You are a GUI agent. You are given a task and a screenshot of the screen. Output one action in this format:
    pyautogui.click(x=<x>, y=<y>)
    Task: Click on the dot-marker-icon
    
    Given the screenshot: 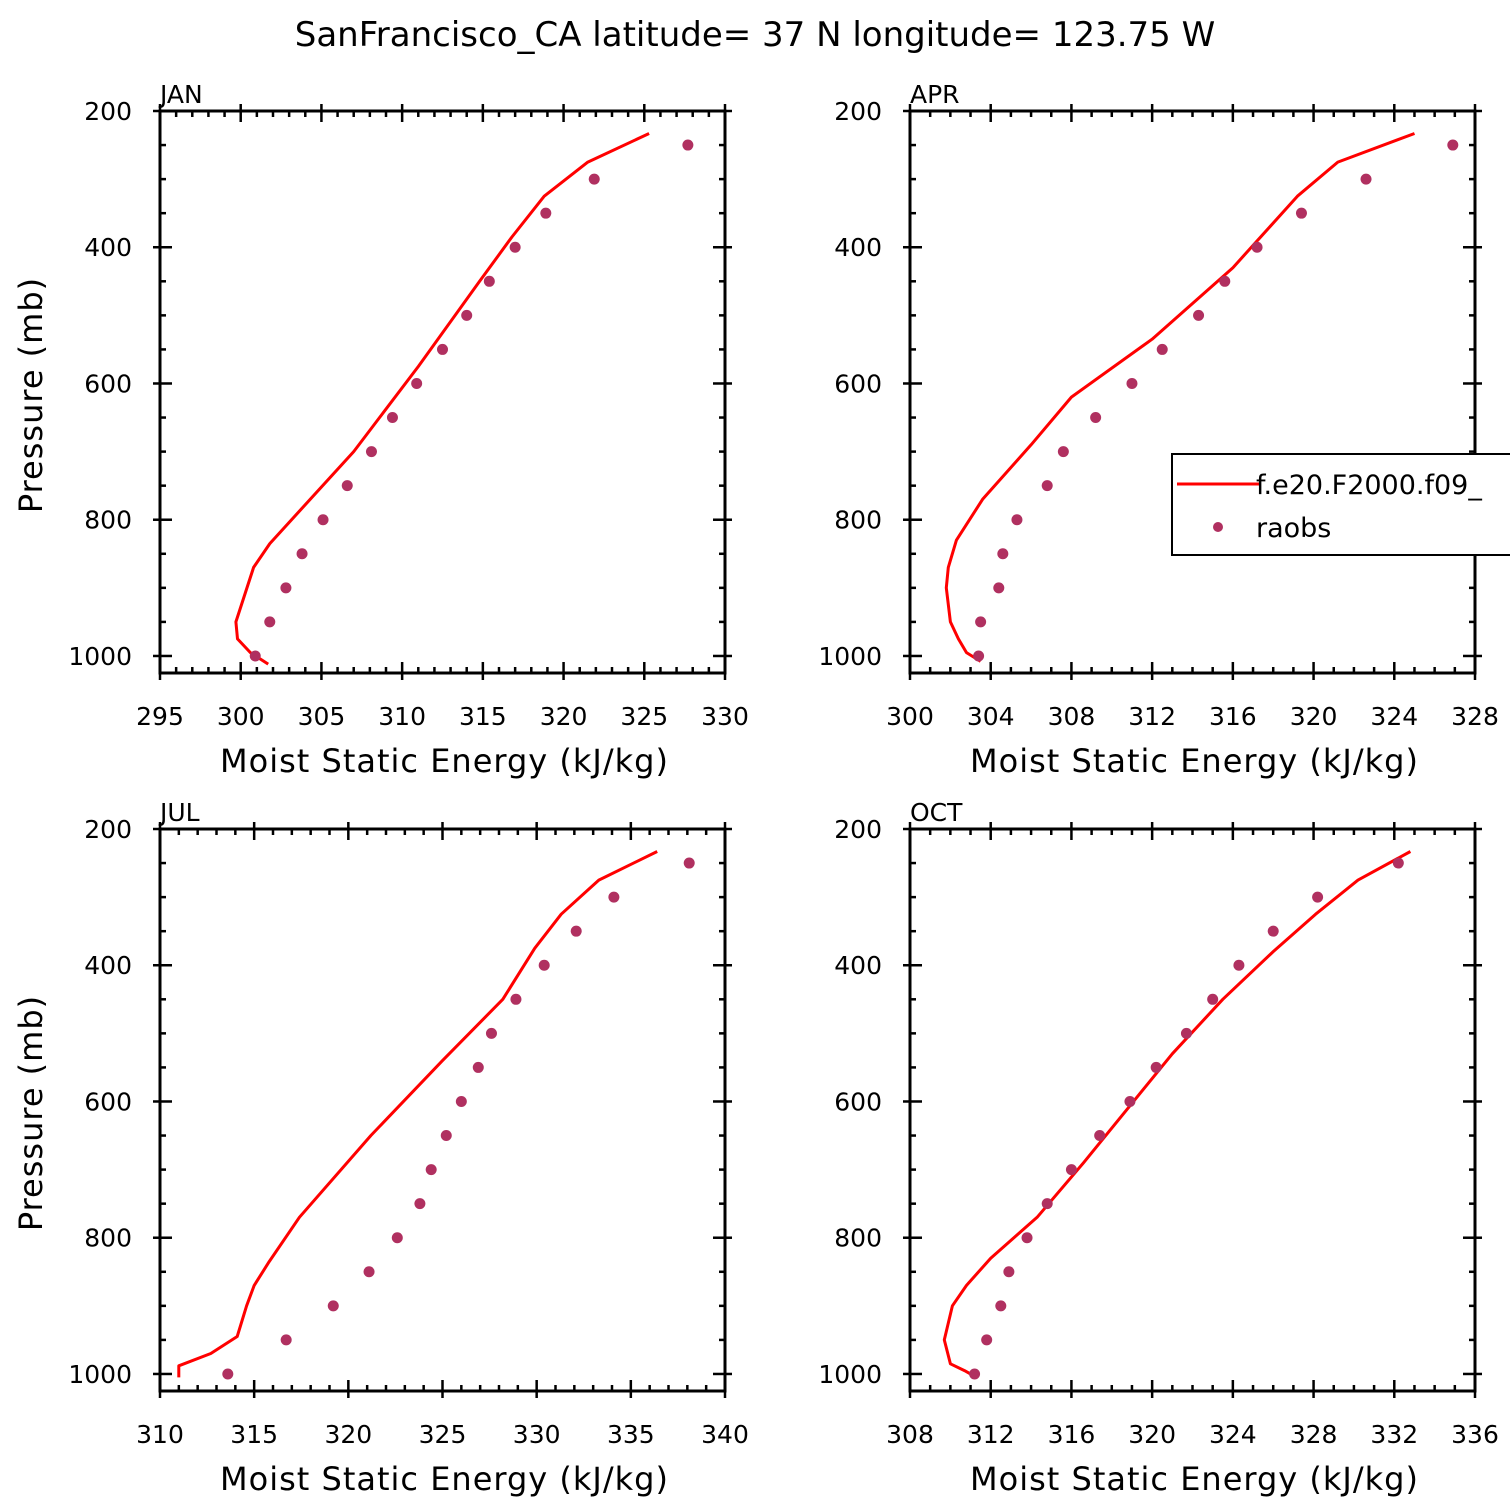 What is the action you would take?
    pyautogui.click(x=1218, y=527)
    